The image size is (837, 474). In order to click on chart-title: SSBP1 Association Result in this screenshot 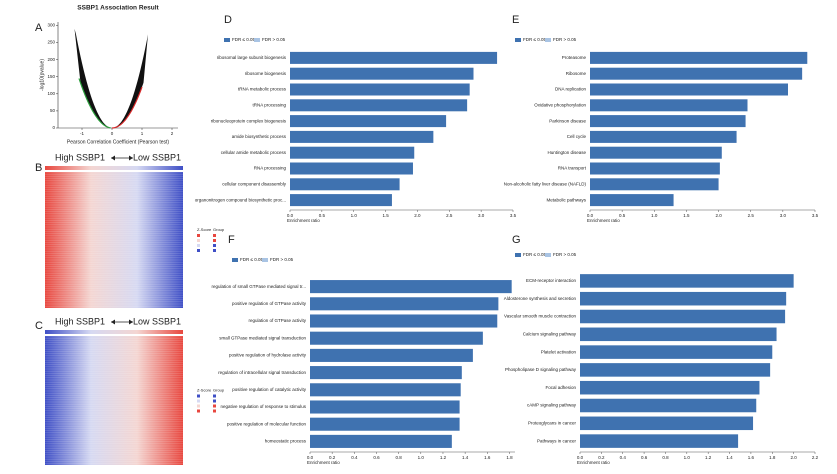, I will do `click(118, 8)`.